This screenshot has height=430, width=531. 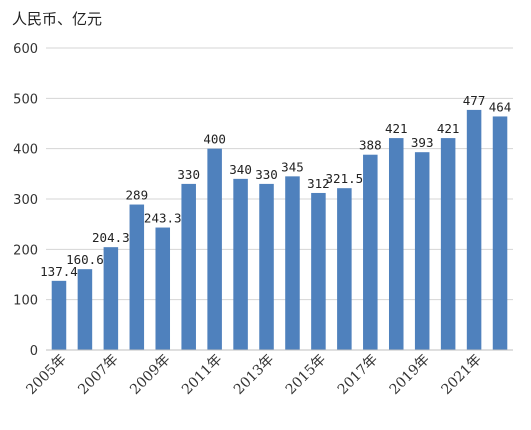 I want to click on x-tick-label: 2011年, so click(x=202, y=375).